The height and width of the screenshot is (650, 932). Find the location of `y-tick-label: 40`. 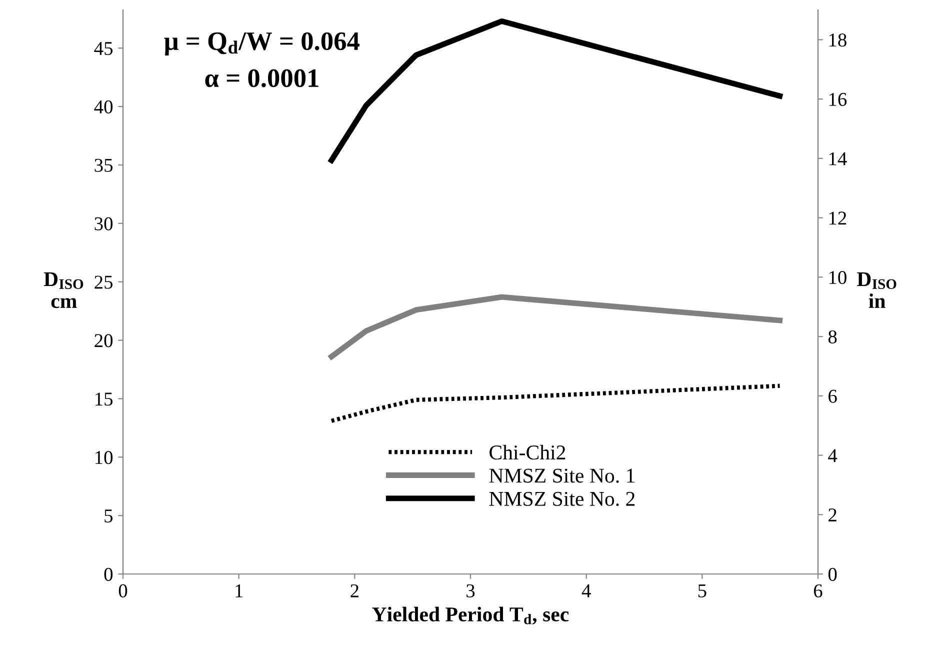

y-tick-label: 40 is located at coordinates (103, 107).